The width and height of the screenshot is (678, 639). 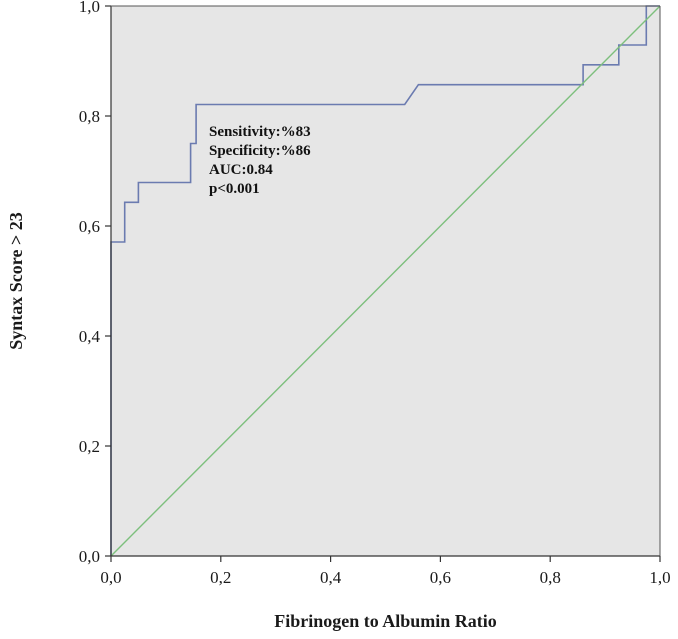 What do you see at coordinates (89, 446) in the screenshot?
I see `y-tick-label: 0,2` at bounding box center [89, 446].